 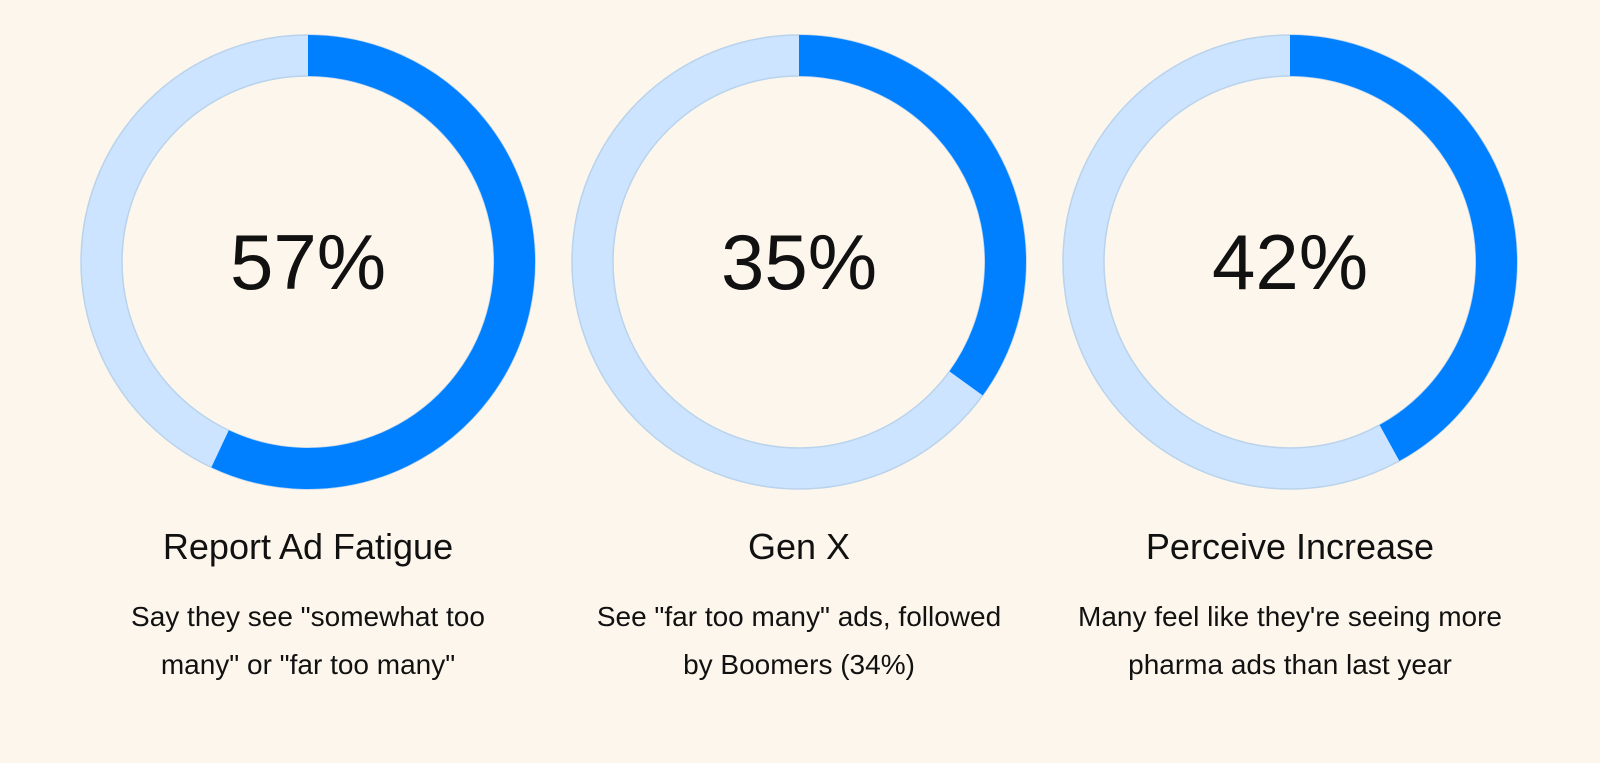 What do you see at coordinates (1290, 262) in the screenshot?
I see `value-label: 42%` at bounding box center [1290, 262].